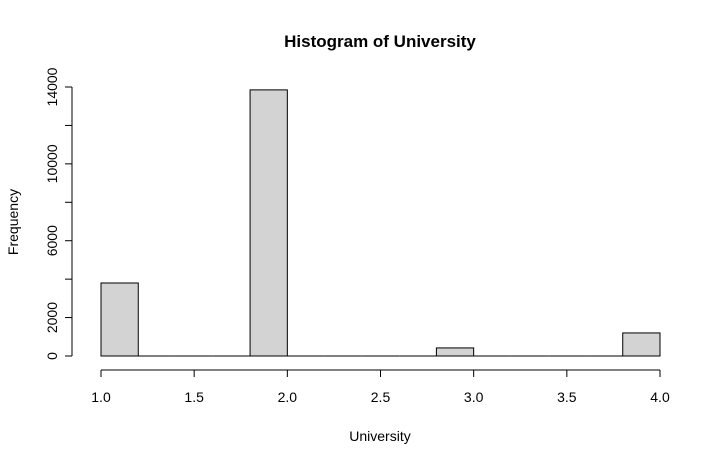 The height and width of the screenshot is (465, 723). I want to click on x-tick-label-0: 1.0, so click(101, 397).